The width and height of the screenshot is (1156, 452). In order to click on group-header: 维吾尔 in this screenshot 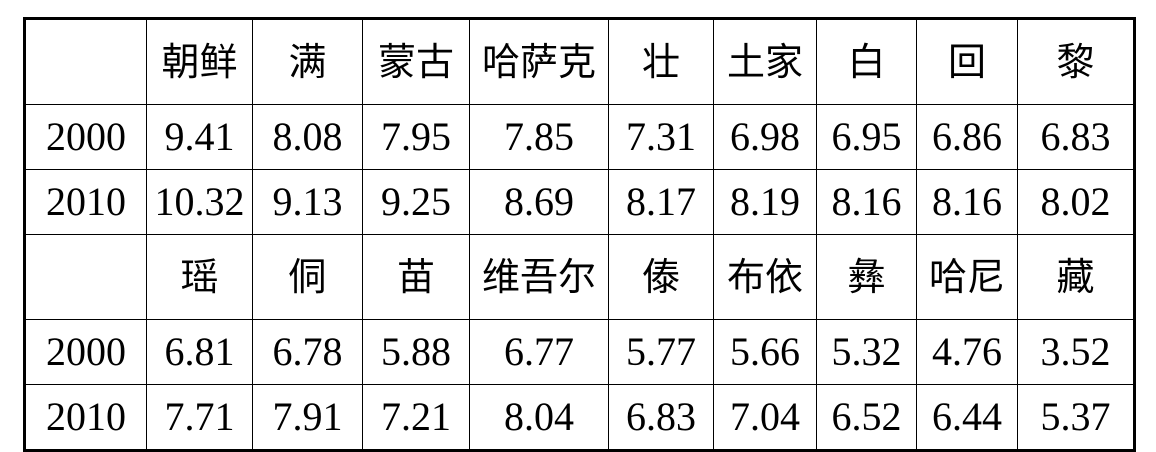, I will do `click(539, 277)`.